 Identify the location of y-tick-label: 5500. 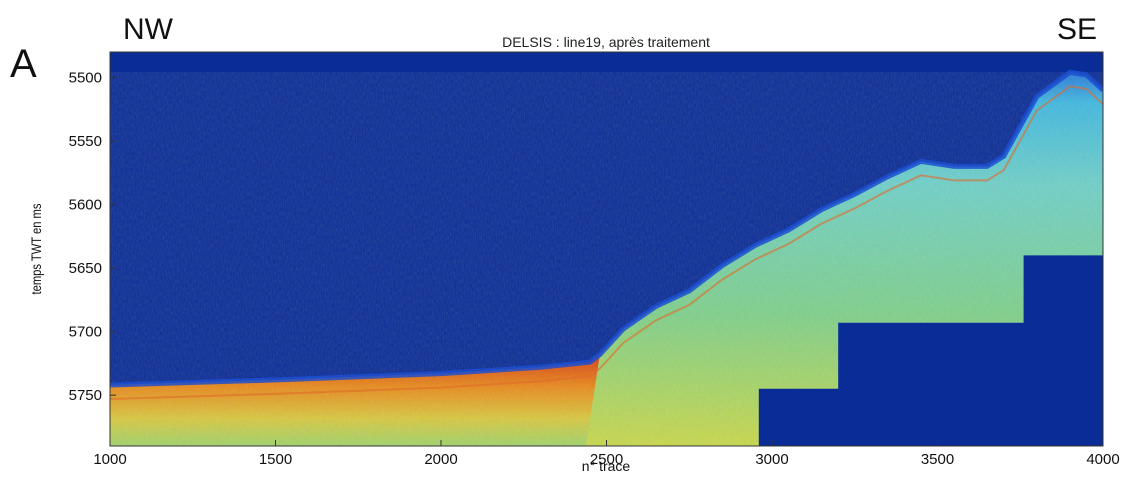
(85, 77).